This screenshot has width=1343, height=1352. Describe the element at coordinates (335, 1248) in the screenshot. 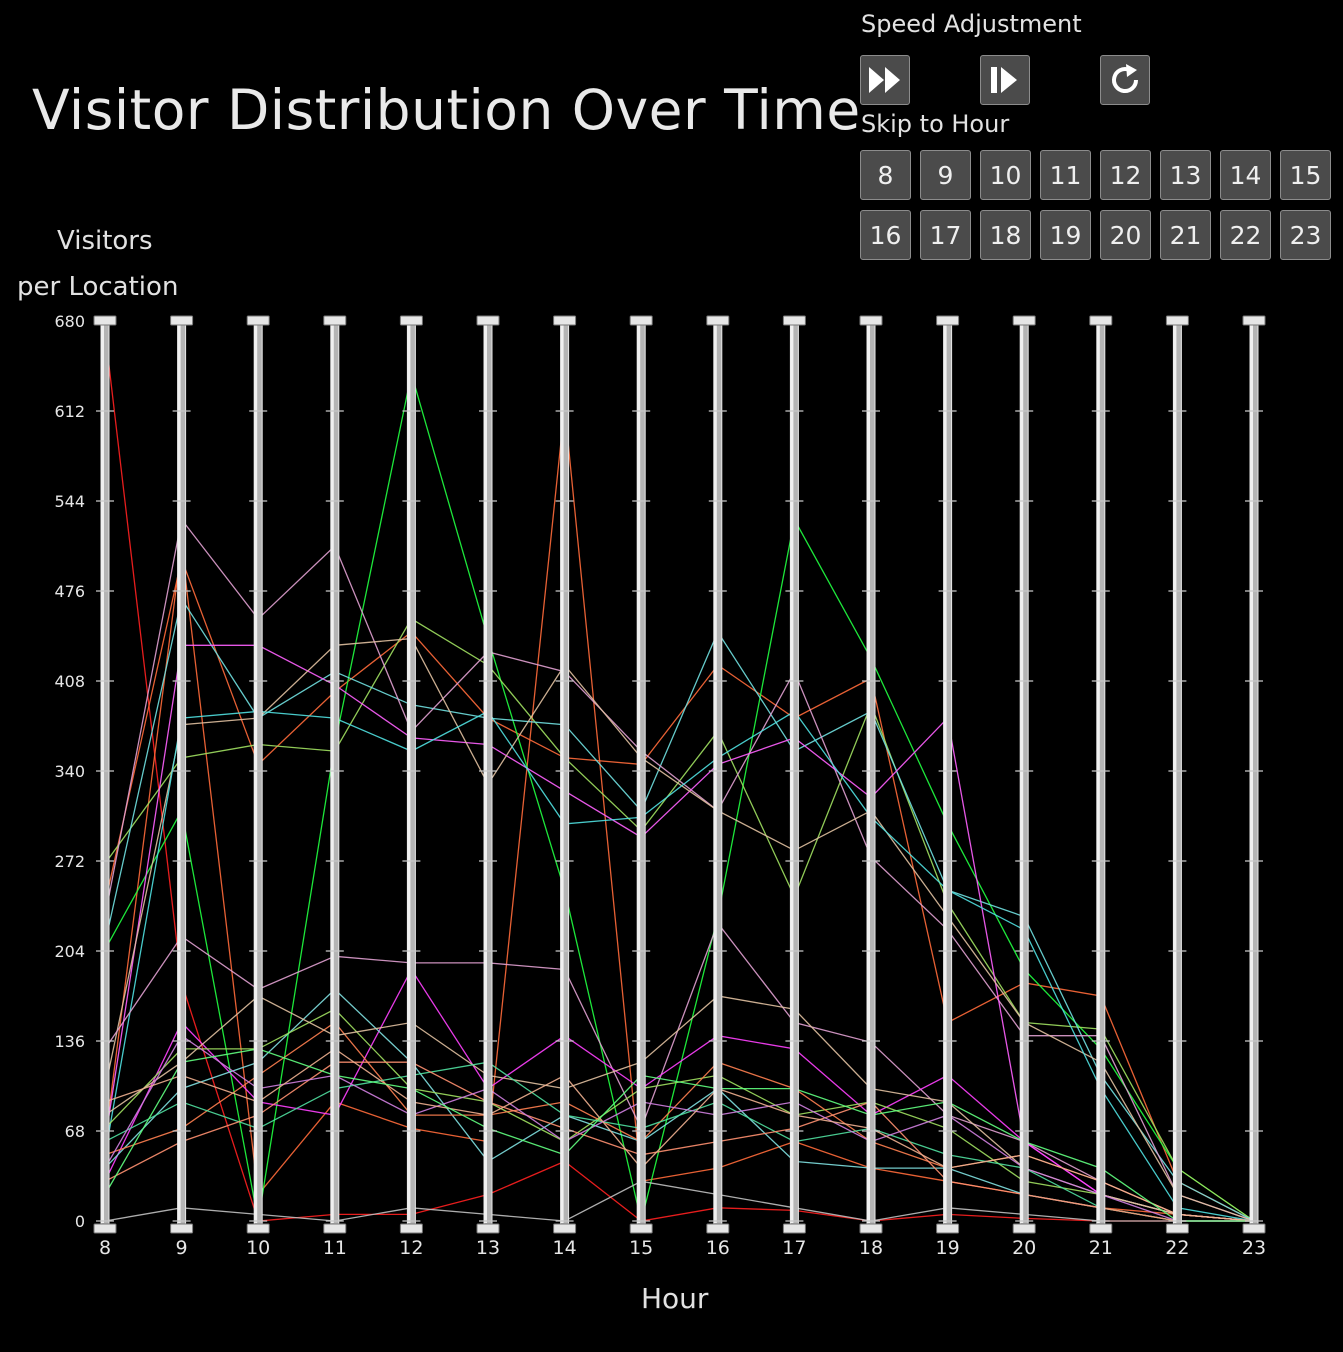

I see `x-tick-label: 11` at that location.